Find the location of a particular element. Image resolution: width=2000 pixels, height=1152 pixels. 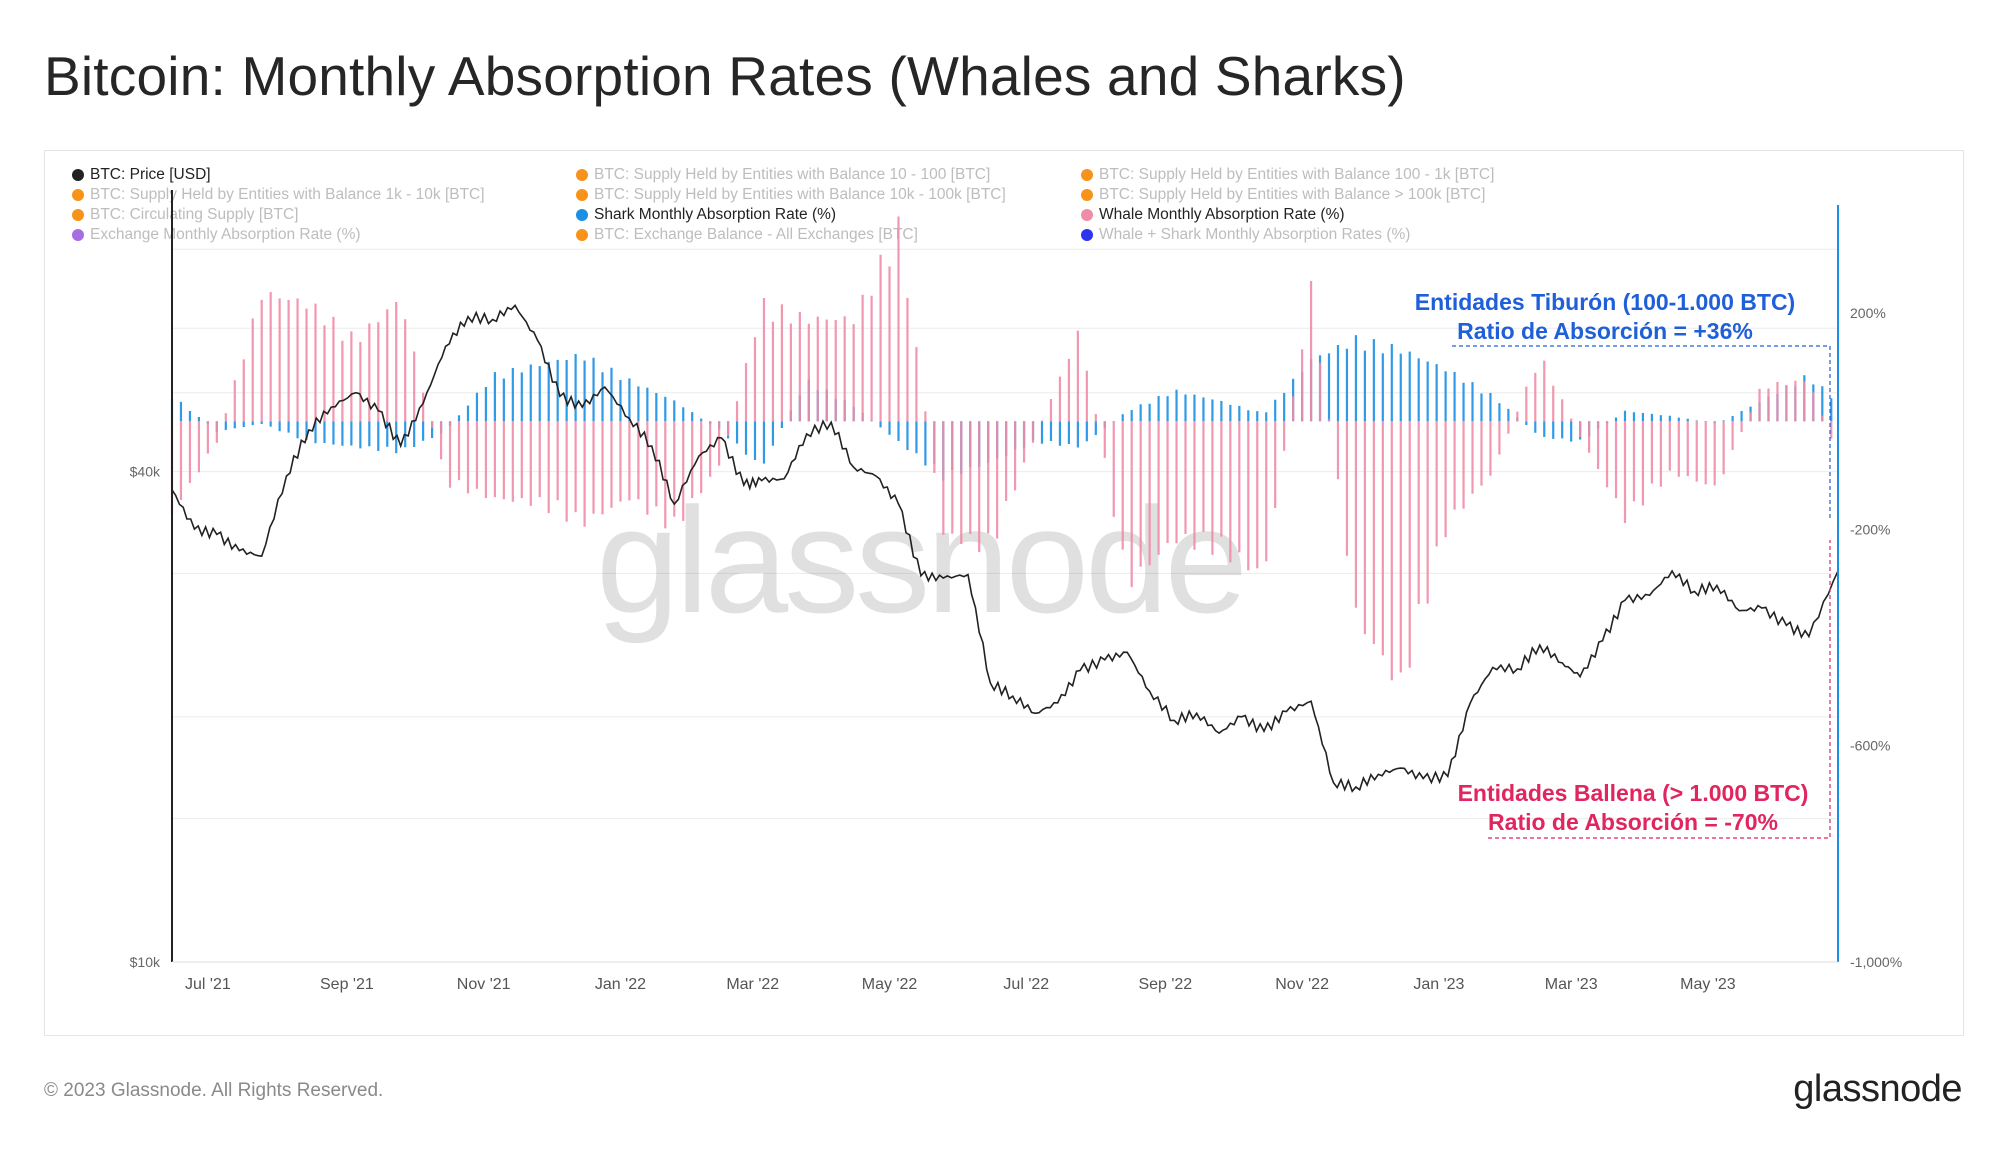

x-tick-label: Jul '21 is located at coordinates (208, 984).